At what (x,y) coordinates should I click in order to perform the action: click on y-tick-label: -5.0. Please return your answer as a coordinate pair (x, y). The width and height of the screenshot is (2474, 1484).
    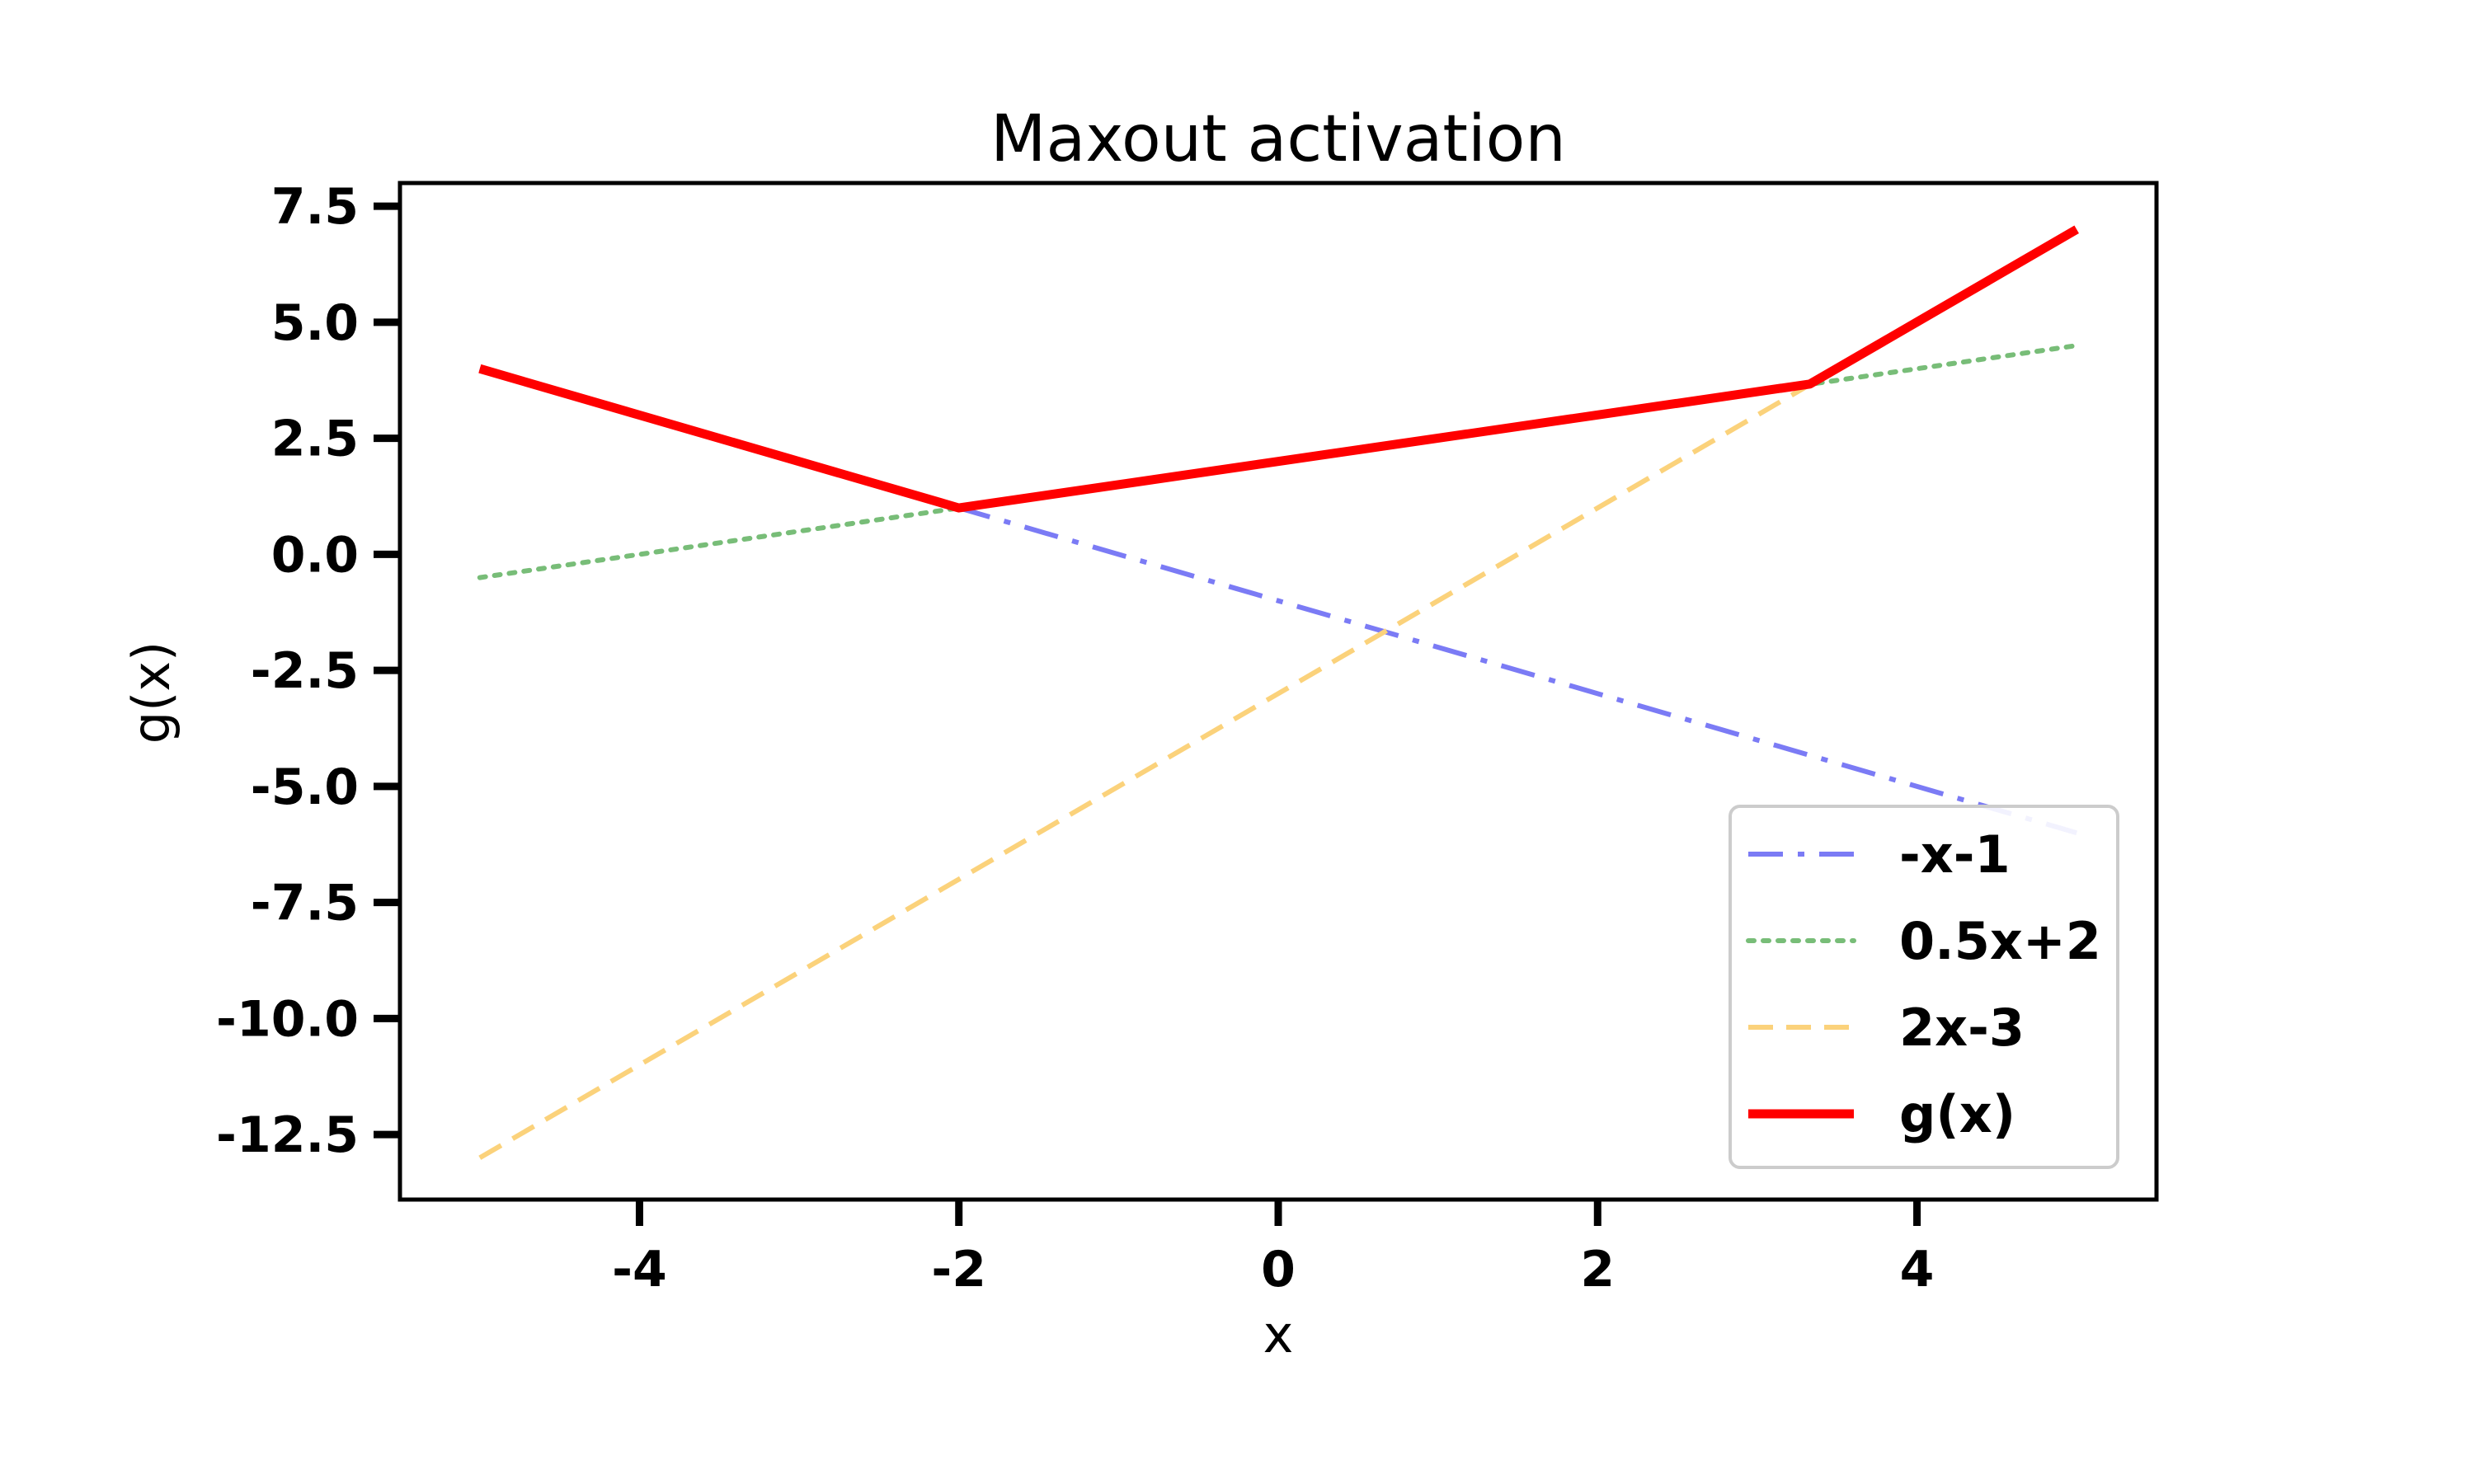
    Looking at the image, I should click on (305, 787).